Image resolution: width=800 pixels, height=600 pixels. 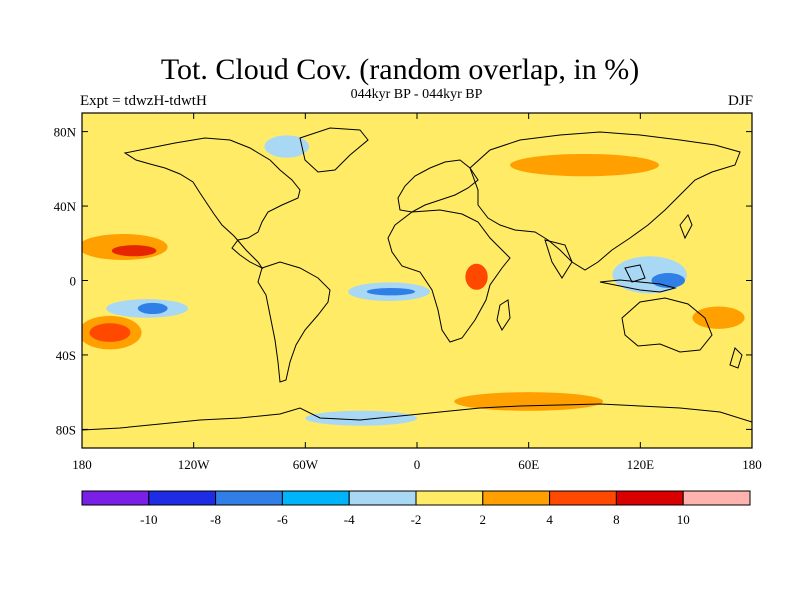 What do you see at coordinates (66, 355) in the screenshot?
I see `y-tick-label-3: 40S` at bounding box center [66, 355].